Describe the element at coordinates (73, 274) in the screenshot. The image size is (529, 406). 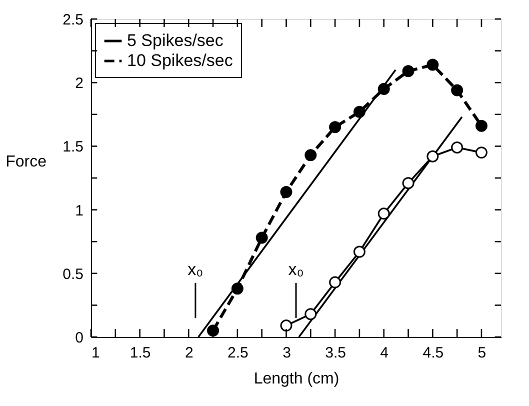
I see `y-tick-label: 0.5` at that location.